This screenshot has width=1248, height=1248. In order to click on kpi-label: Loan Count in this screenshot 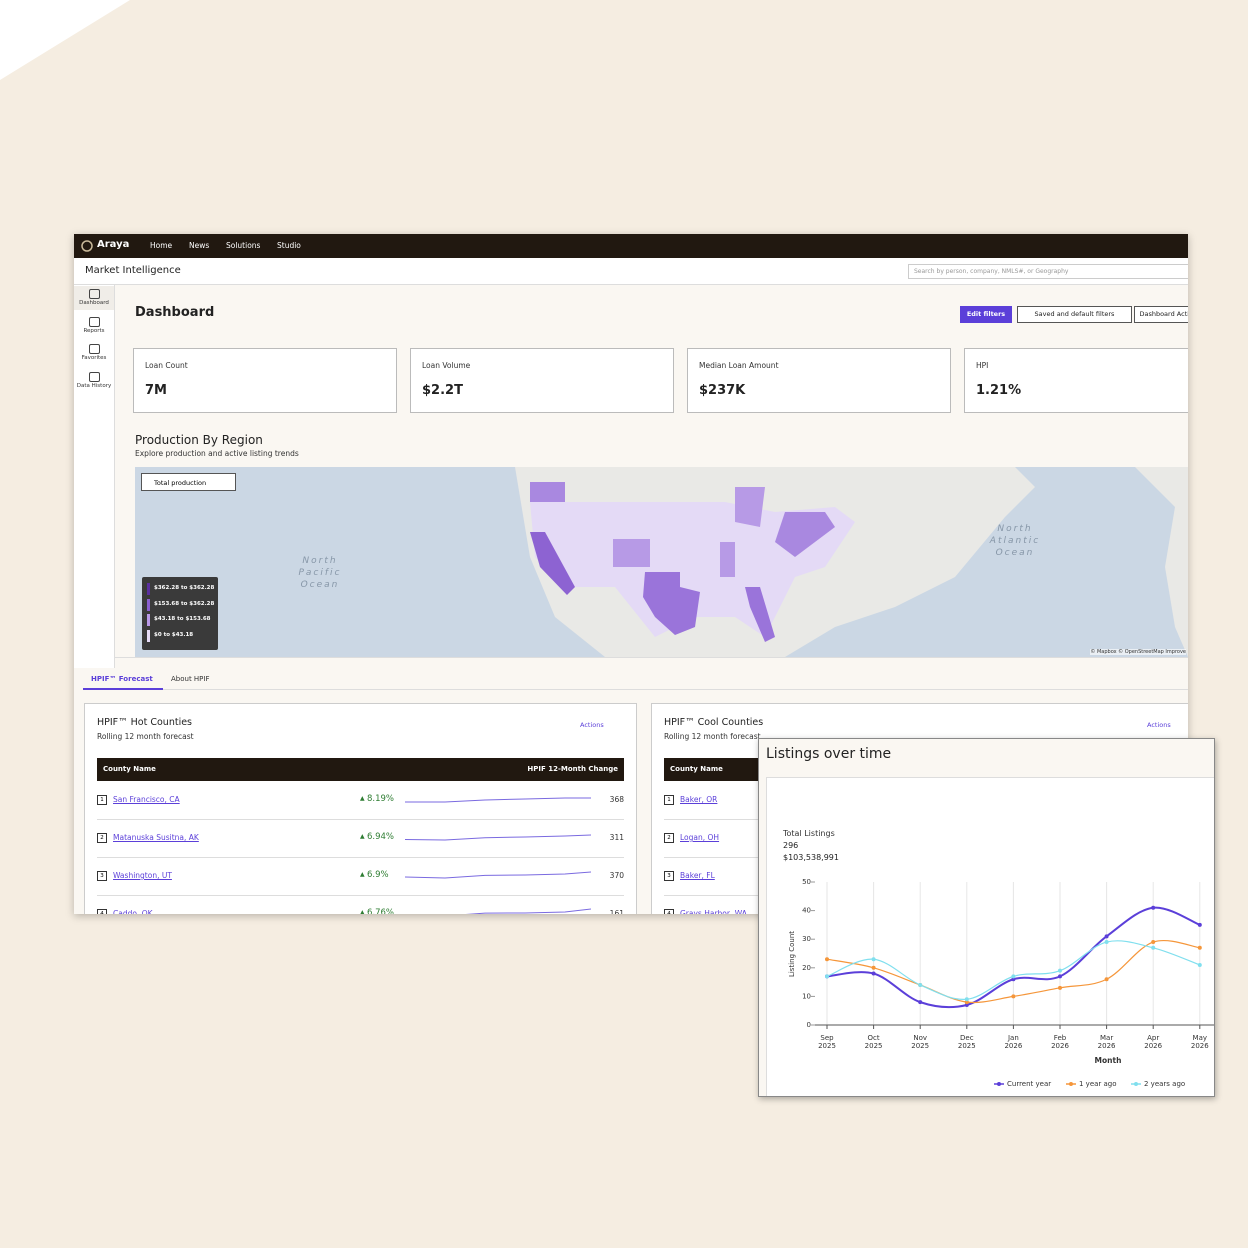, I will do `click(166, 365)`.